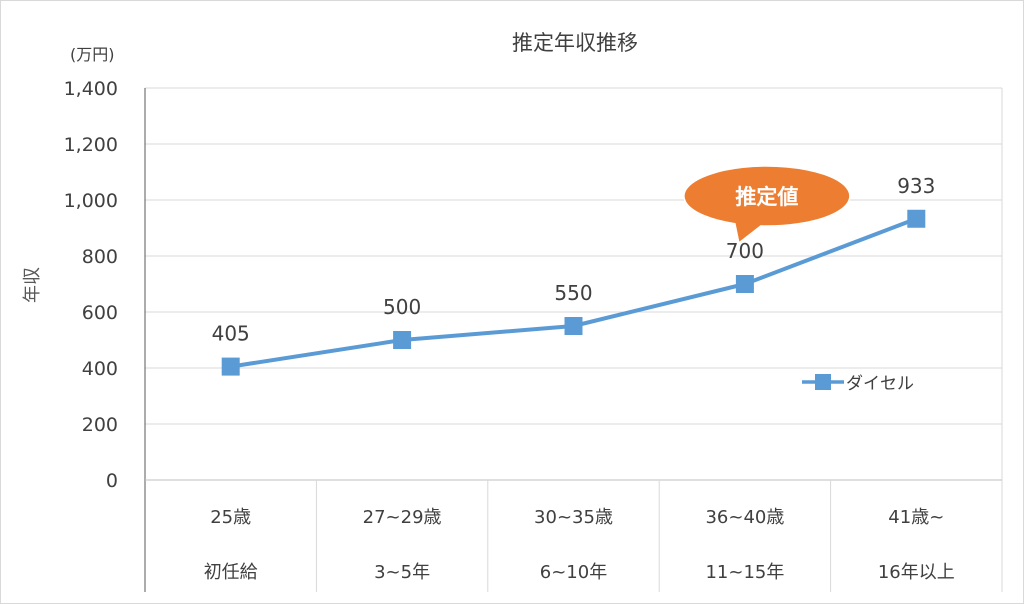  Describe the element at coordinates (100, 257) in the screenshot. I see `y-tick-label: 800` at that location.